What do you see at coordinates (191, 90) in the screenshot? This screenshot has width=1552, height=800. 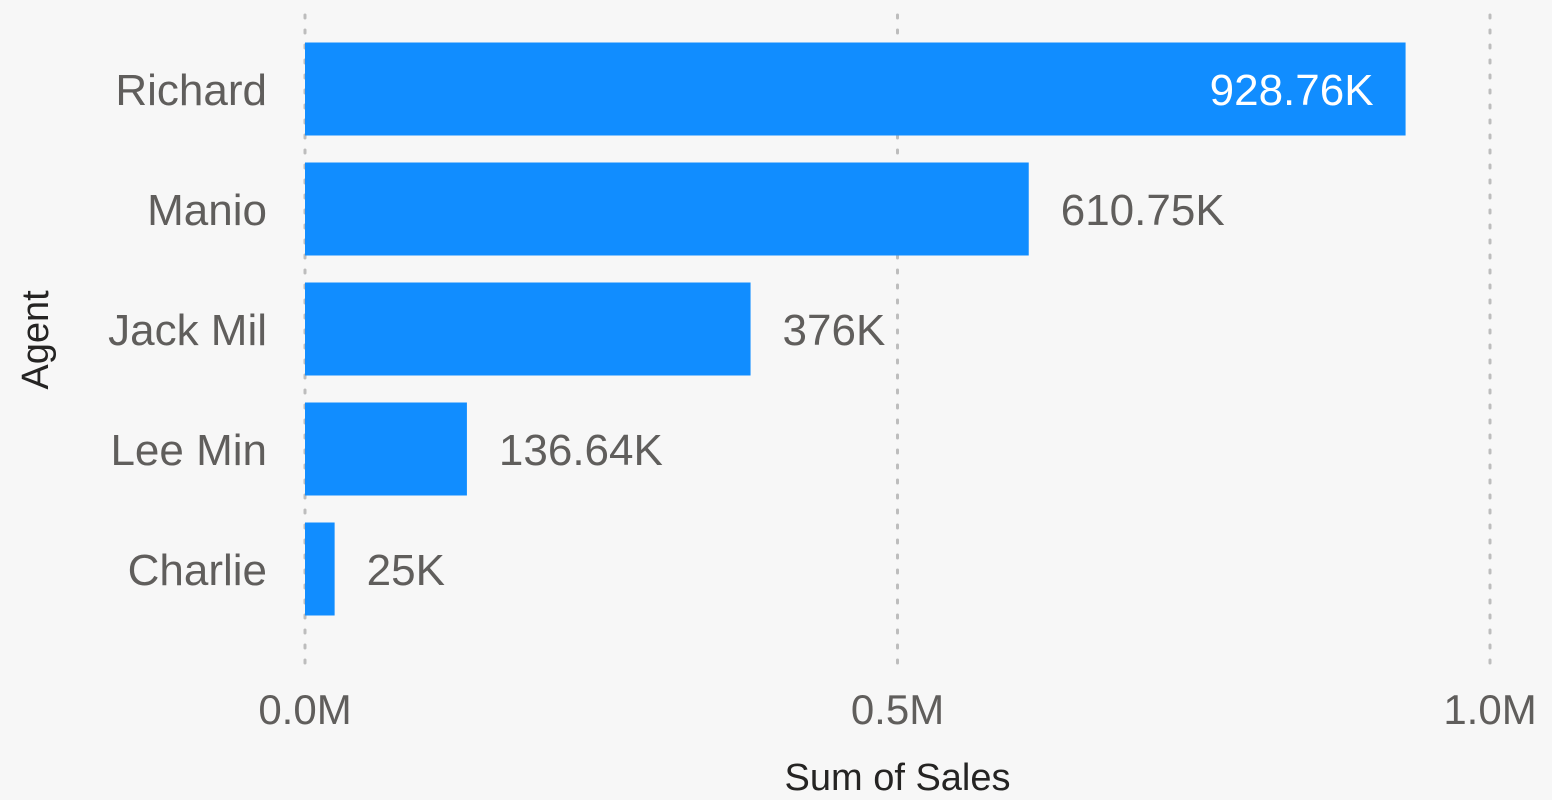 I see `category-label-0: Richard` at bounding box center [191, 90].